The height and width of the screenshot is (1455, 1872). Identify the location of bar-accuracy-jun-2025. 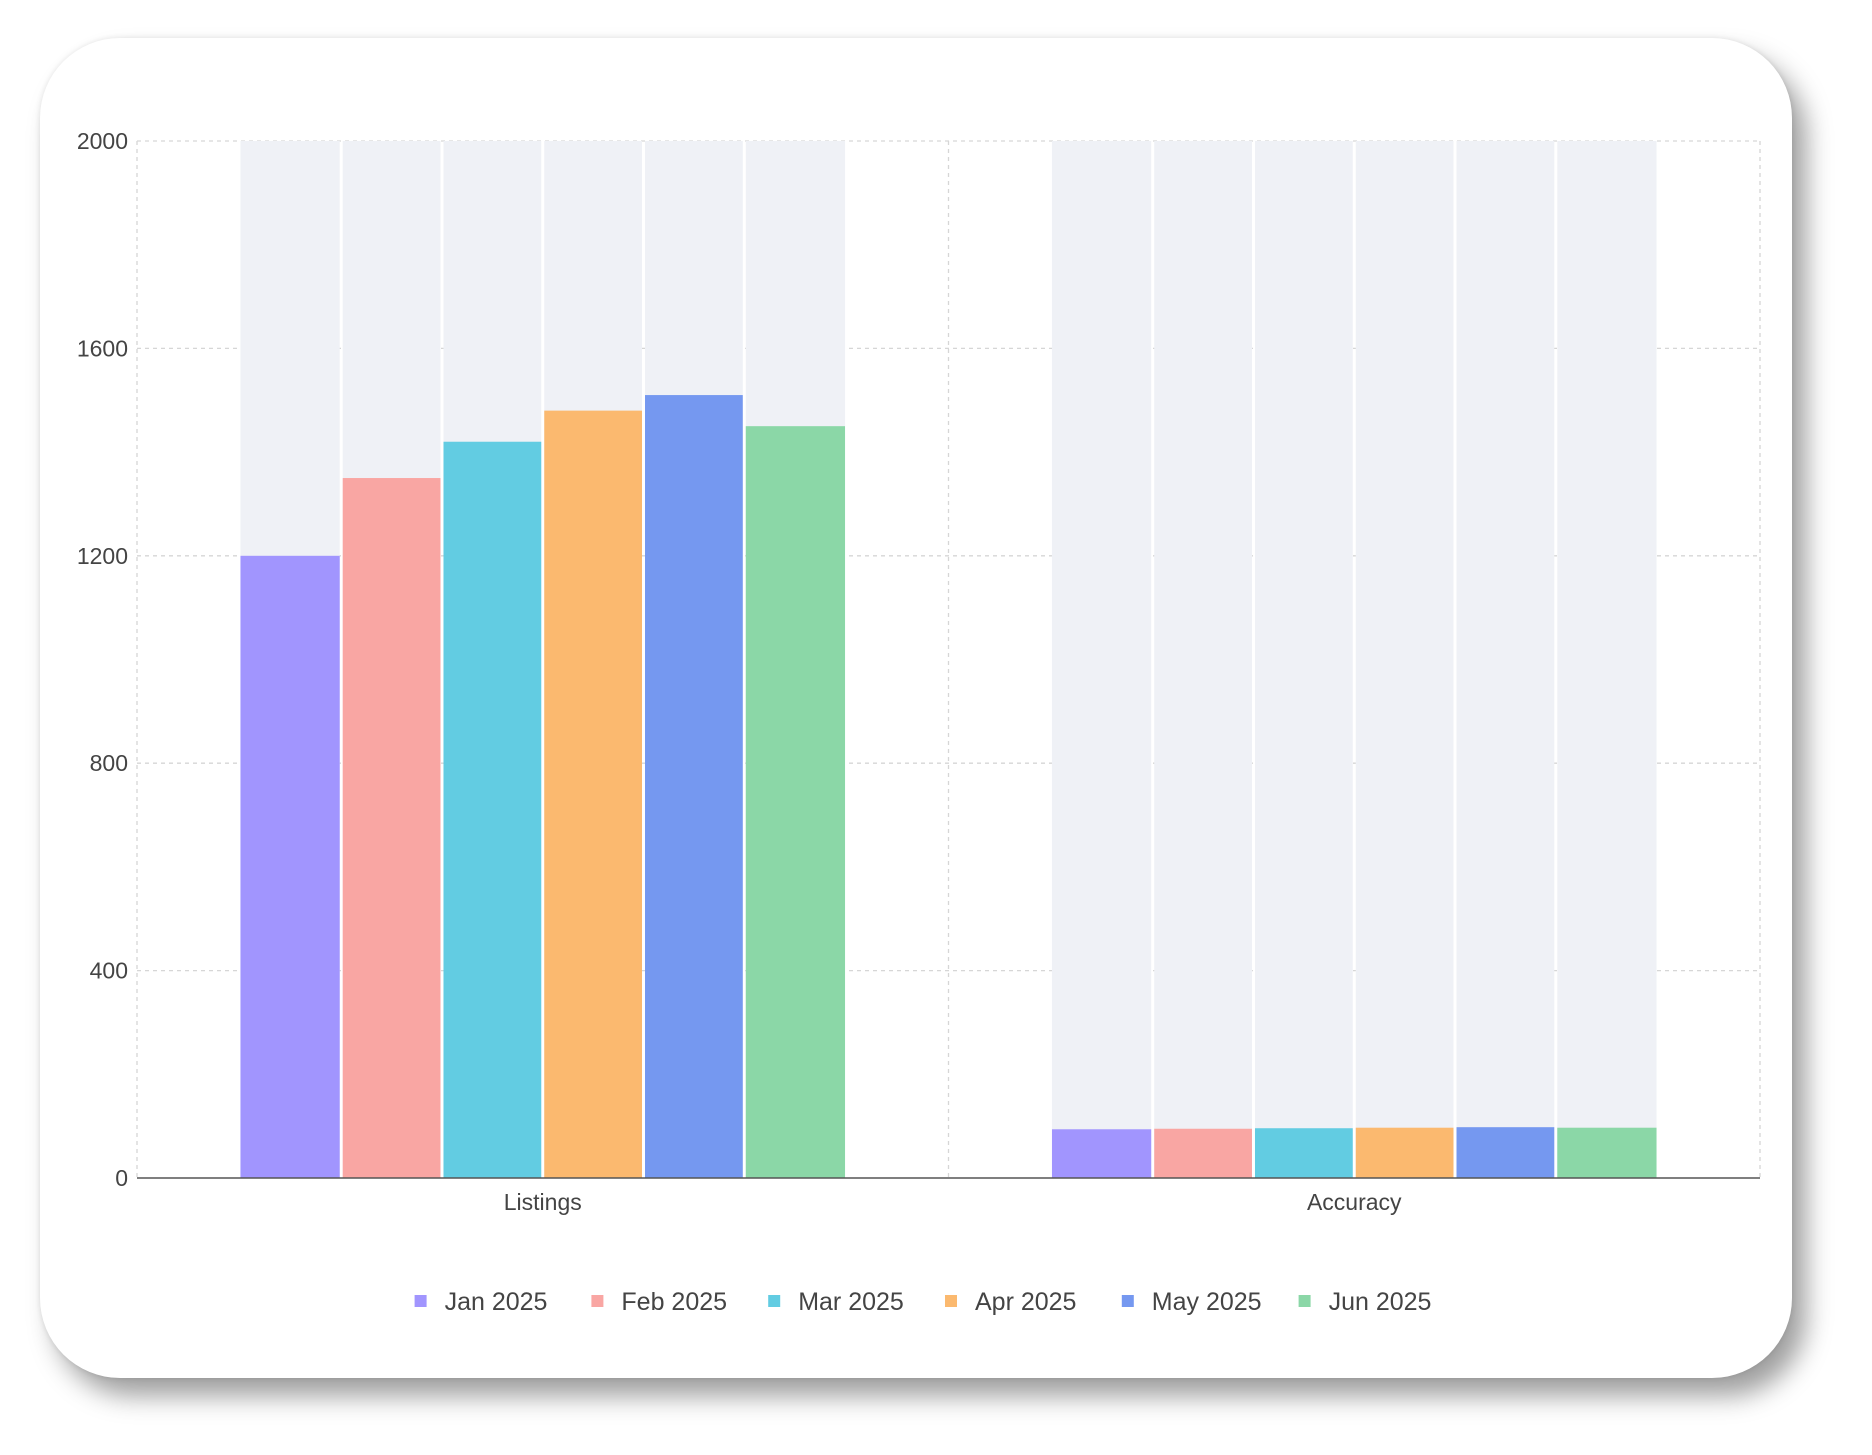
(1607, 1152).